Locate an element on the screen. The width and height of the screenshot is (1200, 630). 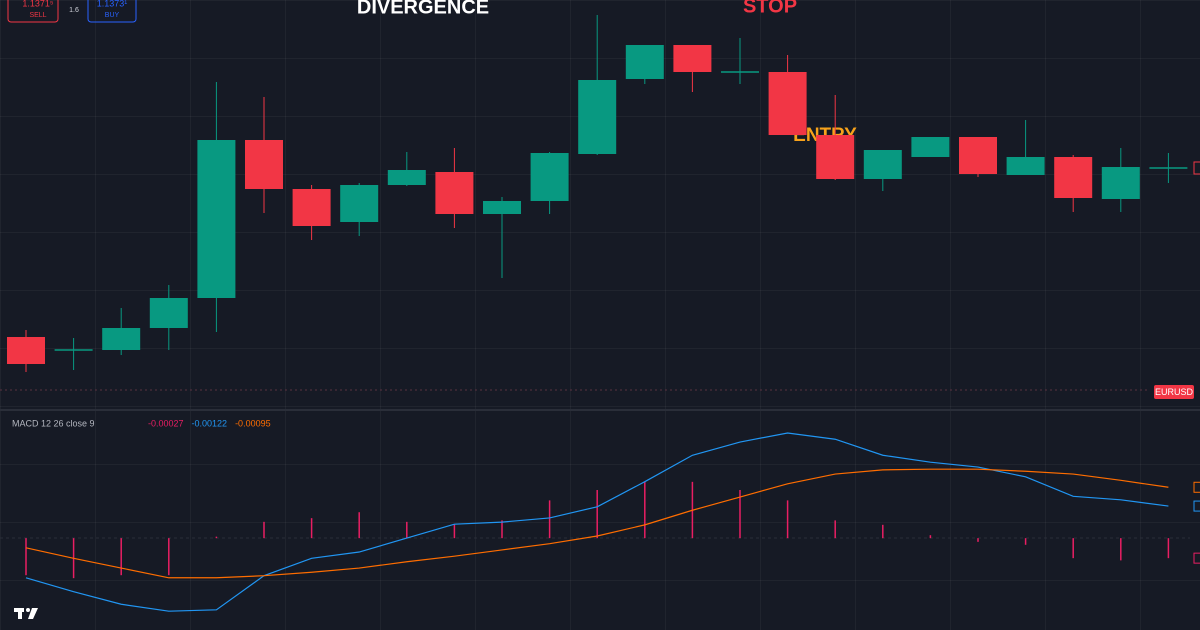
symbol-tag is located at coordinates (1174, 392).